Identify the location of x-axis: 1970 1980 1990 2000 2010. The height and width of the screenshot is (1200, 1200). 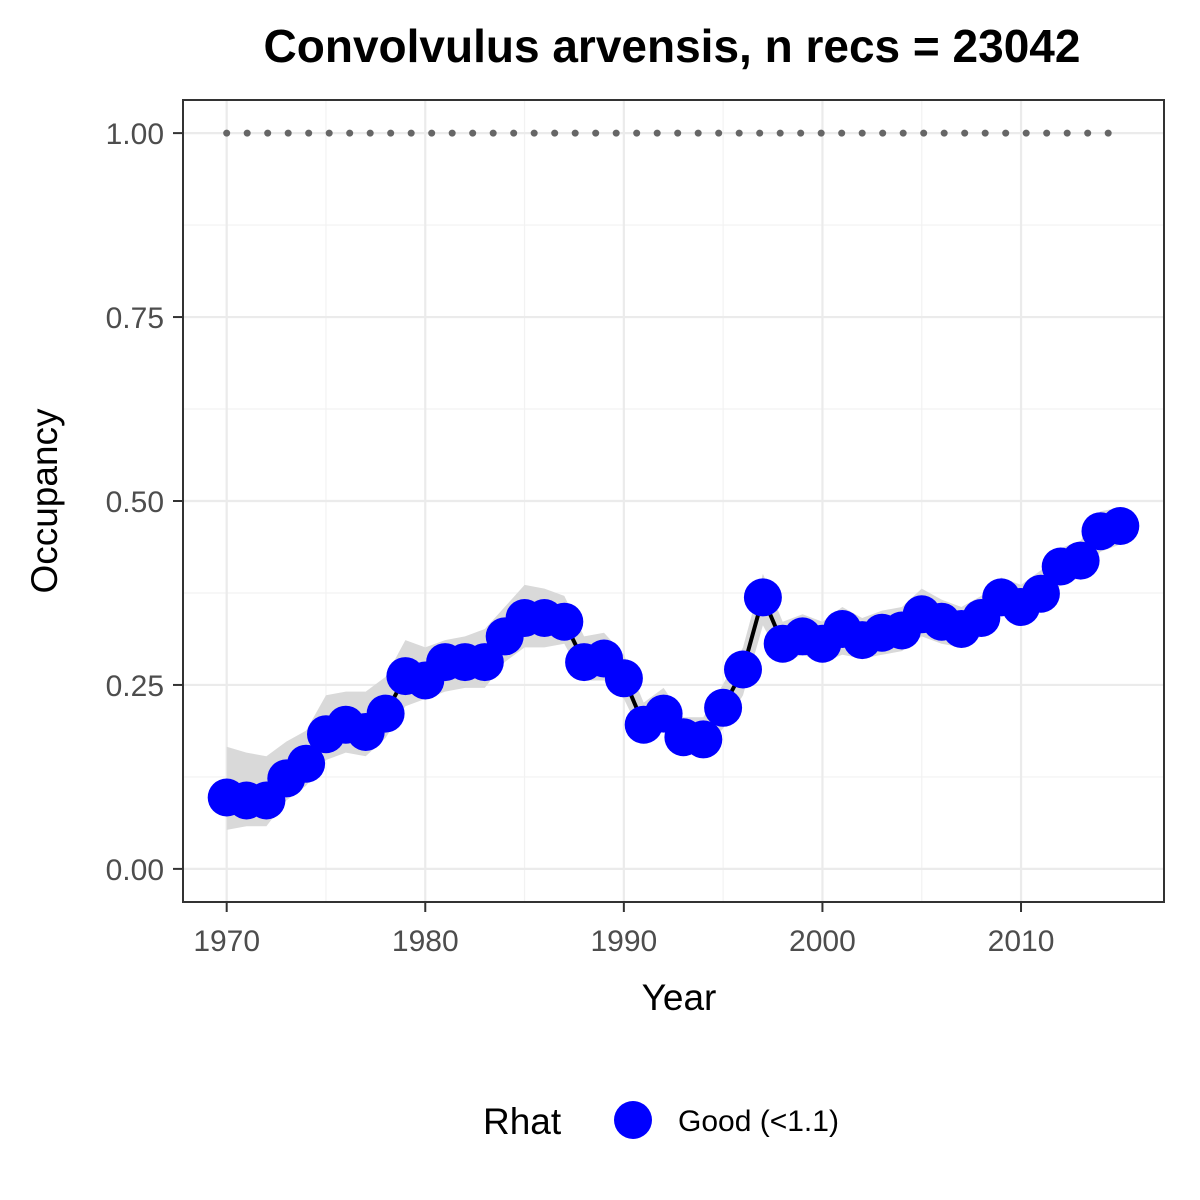
(623, 930).